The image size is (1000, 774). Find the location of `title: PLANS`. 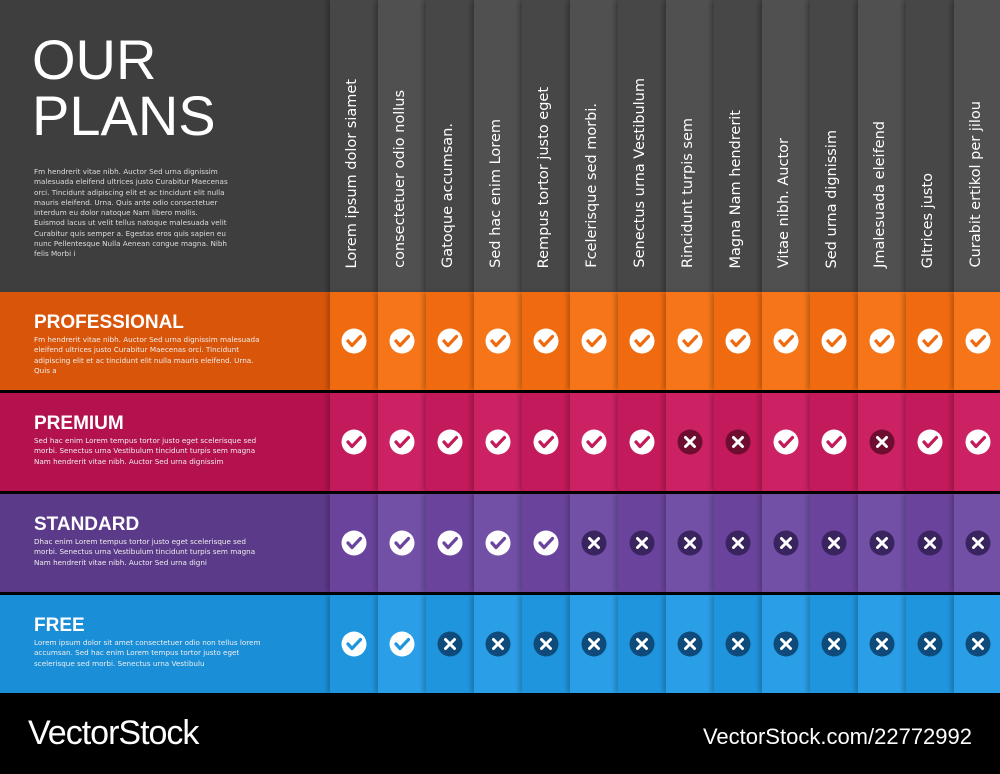

title: PLANS is located at coordinates (124, 115).